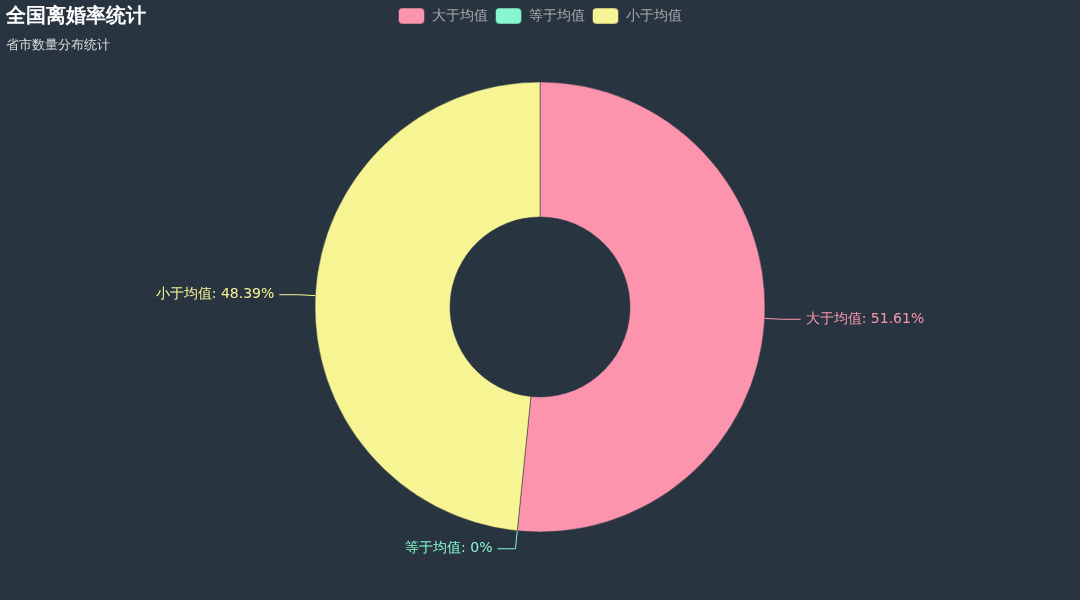 The width and height of the screenshot is (1080, 600). What do you see at coordinates (653, 14) in the screenshot?
I see `legend-label: 小于均值` at bounding box center [653, 14].